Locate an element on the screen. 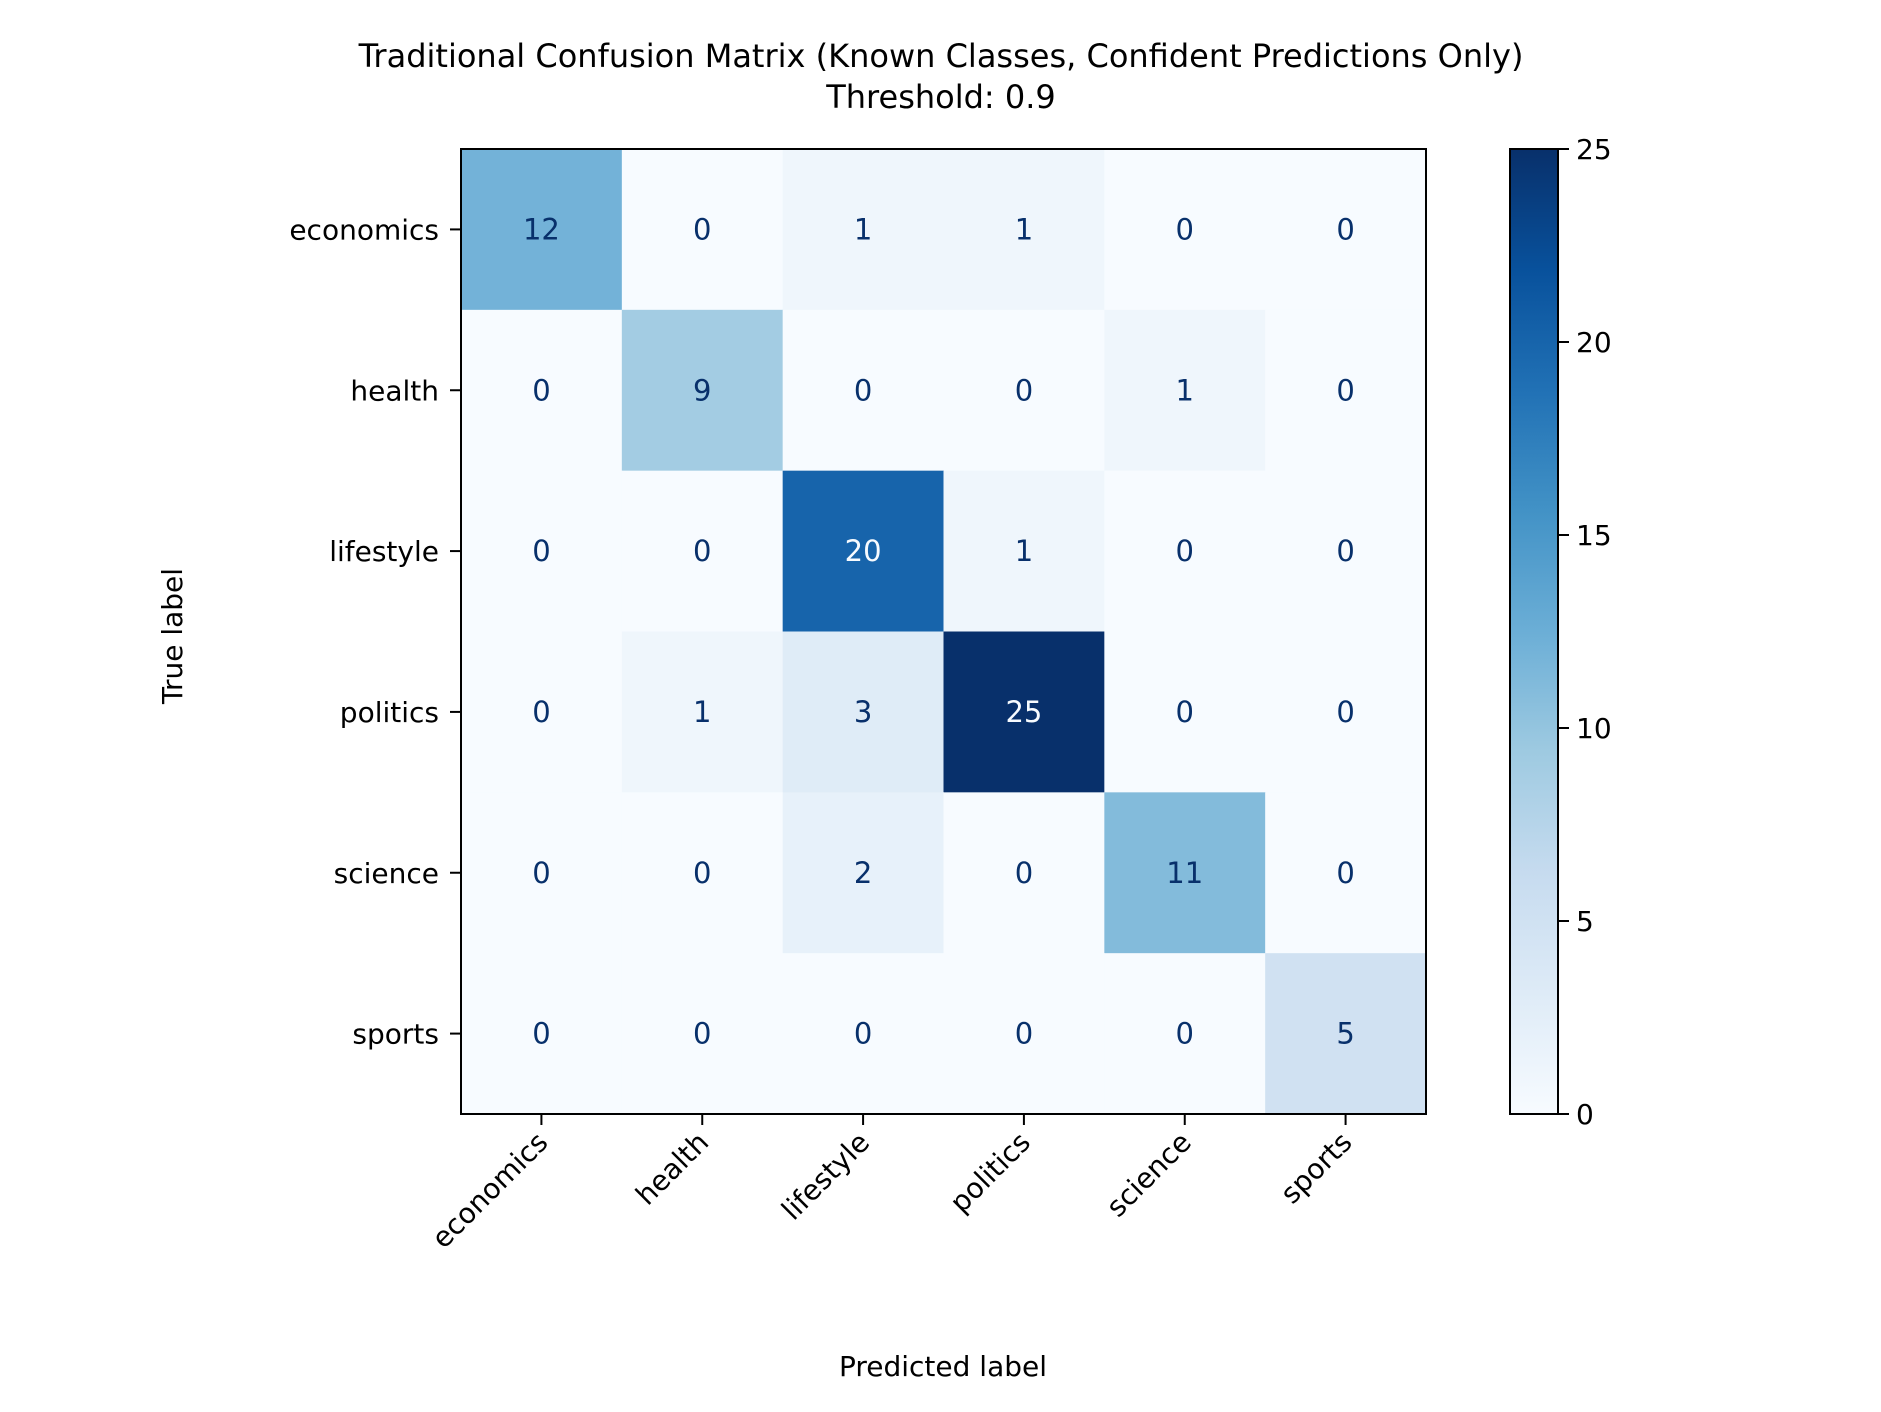 This screenshot has height=1412, width=1881. x-axis-label: Predicted label is located at coordinates (943, 1366).